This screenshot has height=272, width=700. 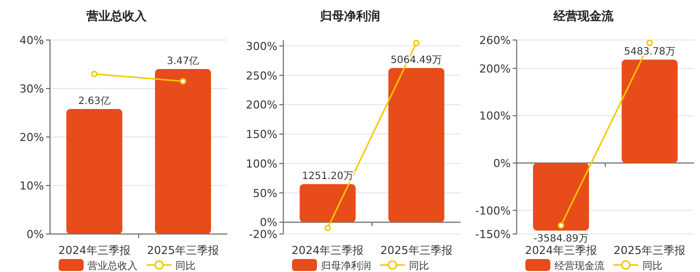 I want to click on y-tick-label: 300%, so click(x=262, y=46).